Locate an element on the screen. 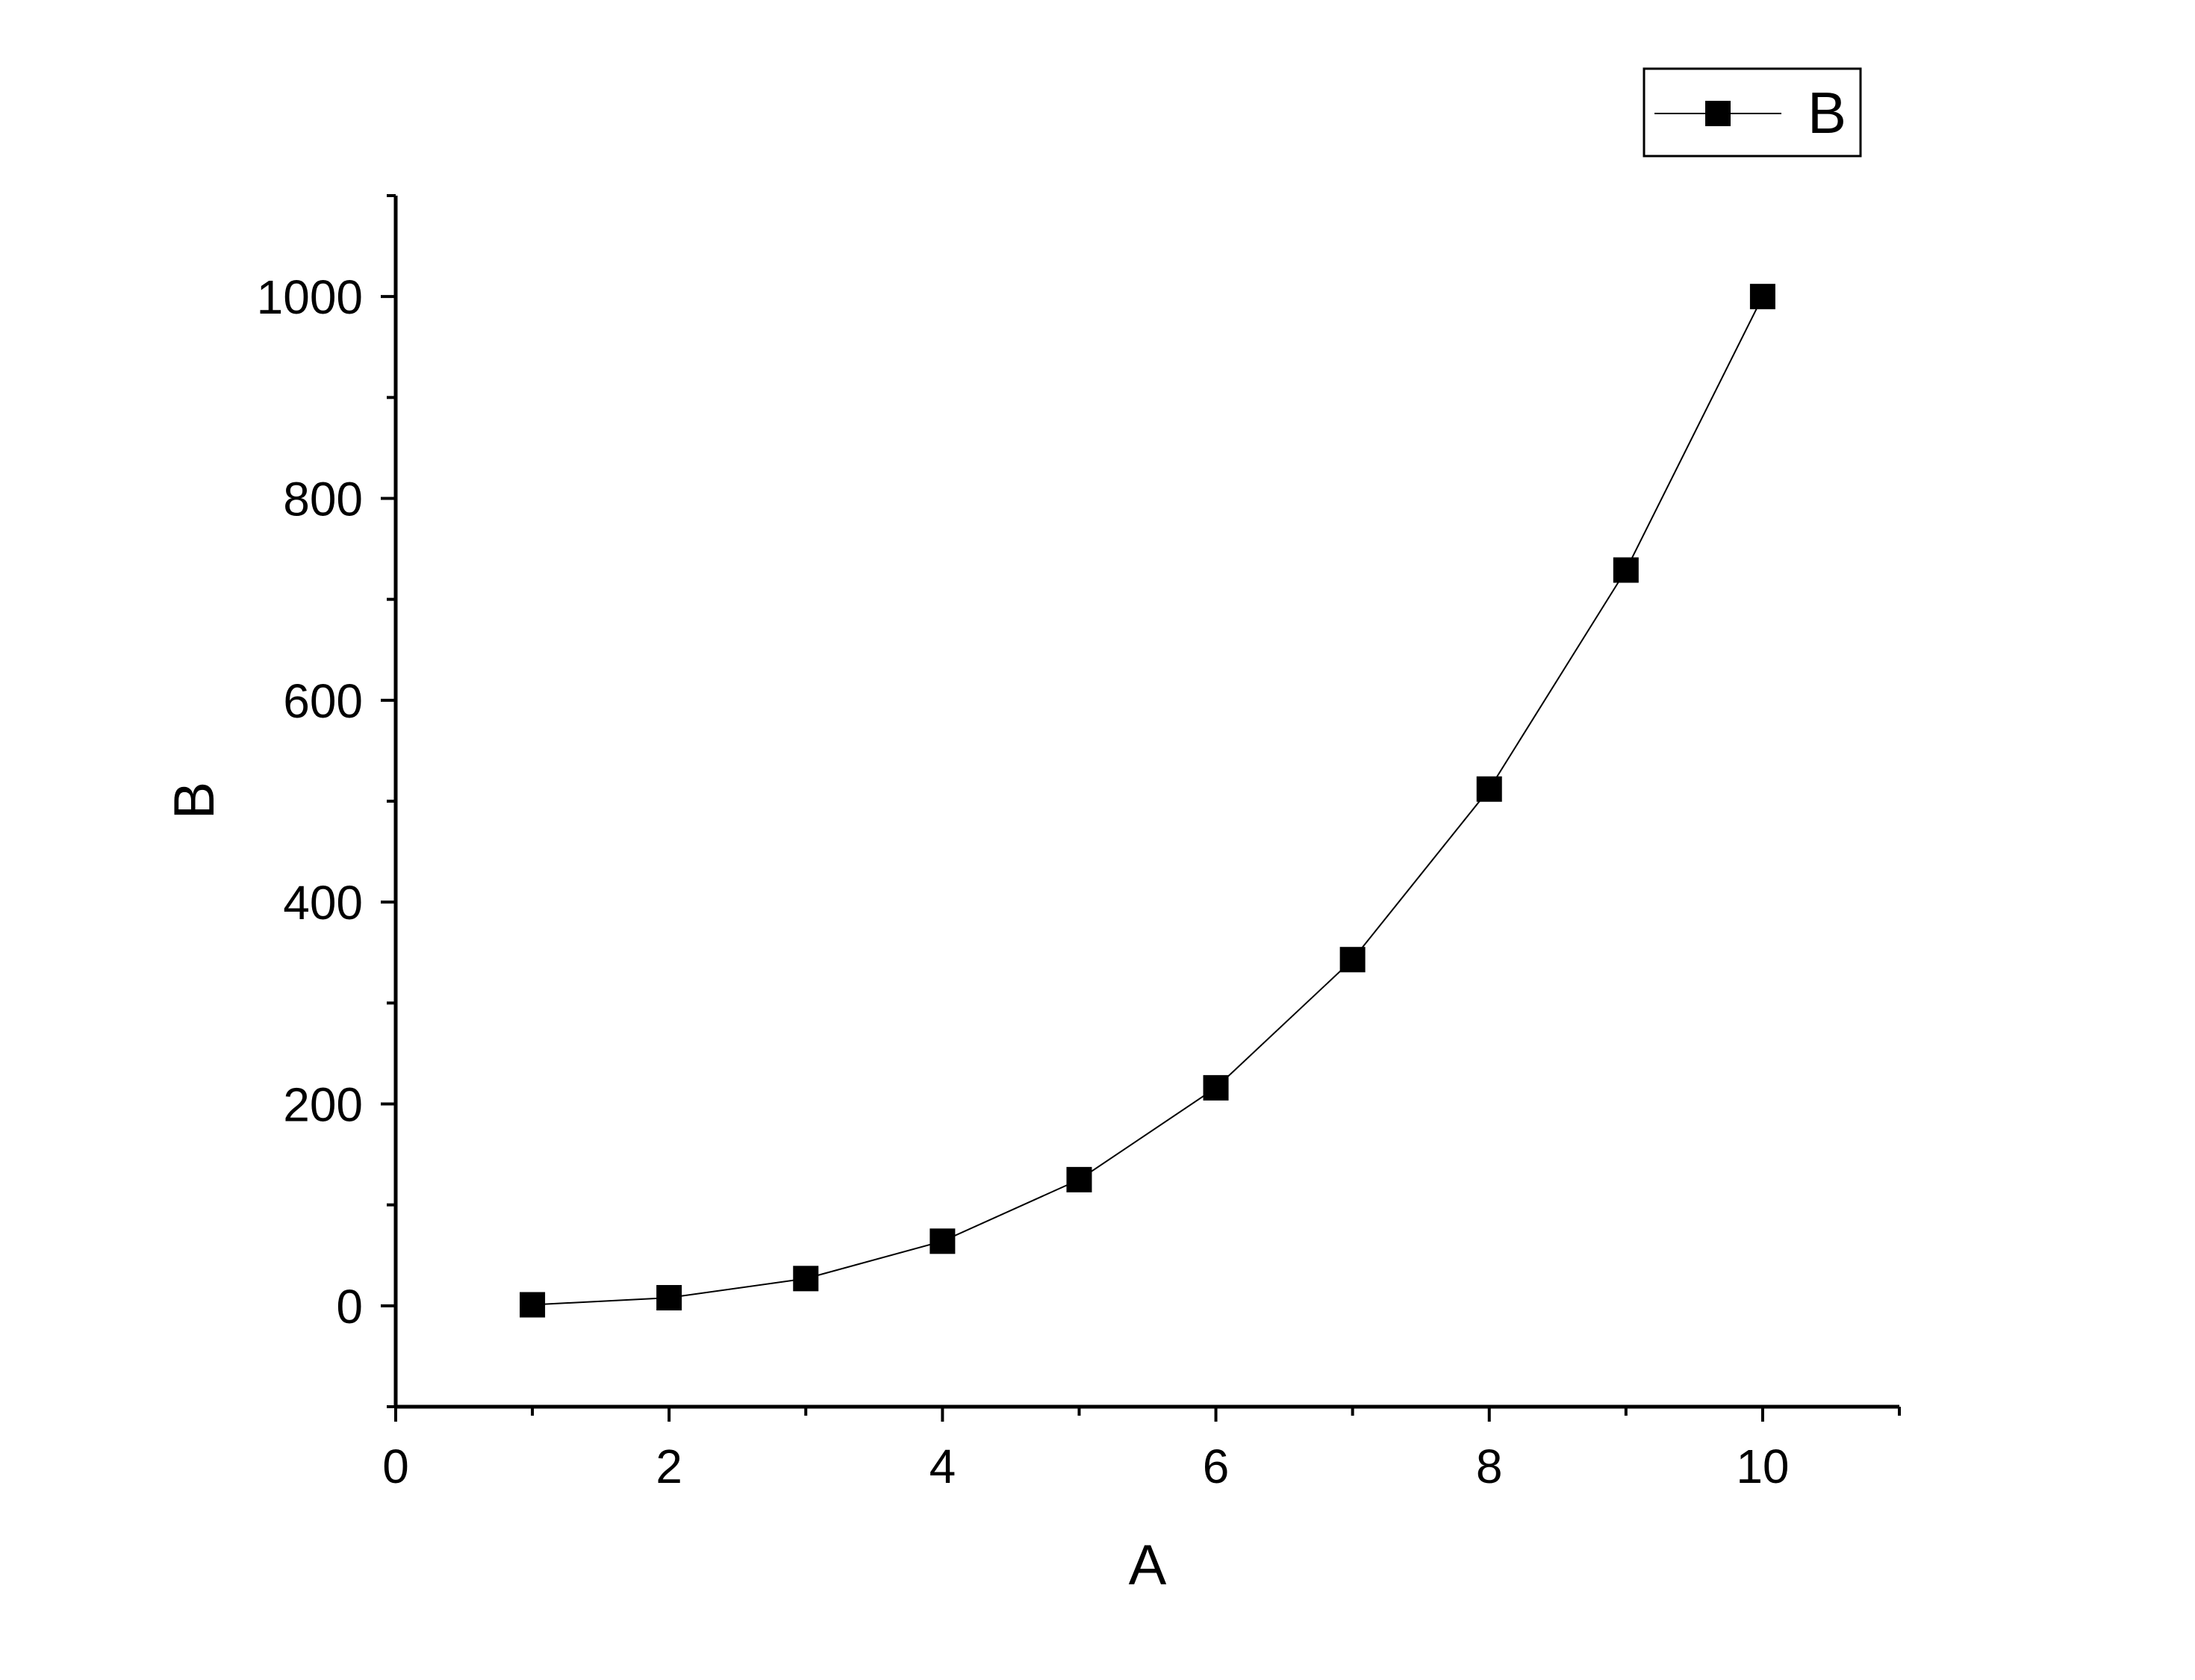 The image size is (2195, 1680). y-tick-label: 600 is located at coordinates (323, 701).